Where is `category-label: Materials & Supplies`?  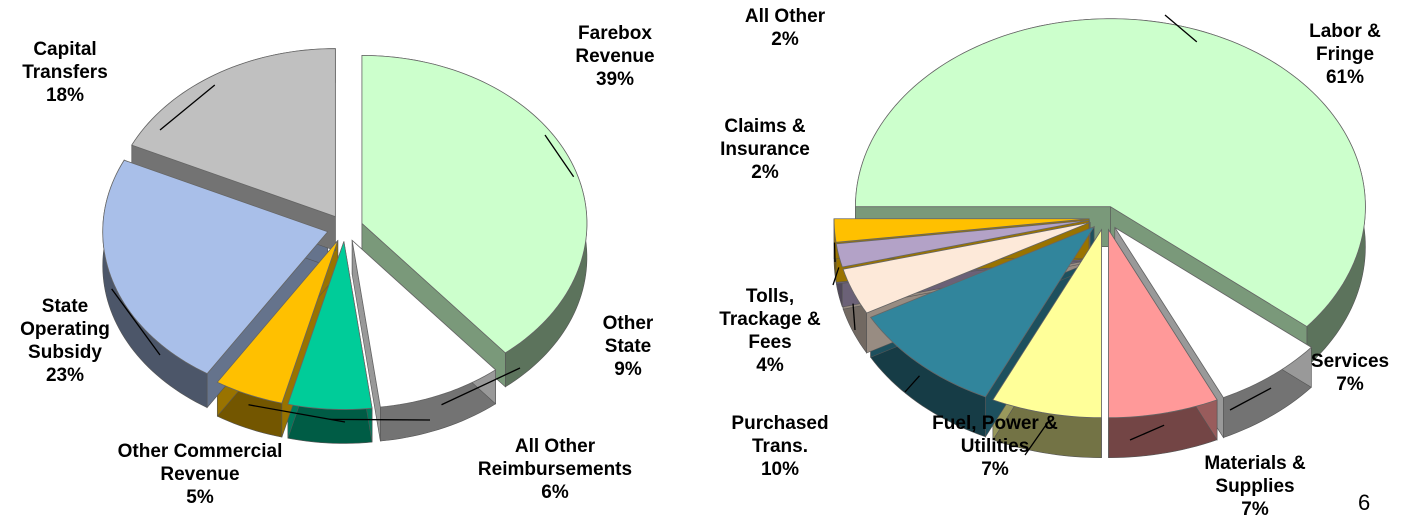 category-label: Materials & Supplies is located at coordinates (1255, 475).